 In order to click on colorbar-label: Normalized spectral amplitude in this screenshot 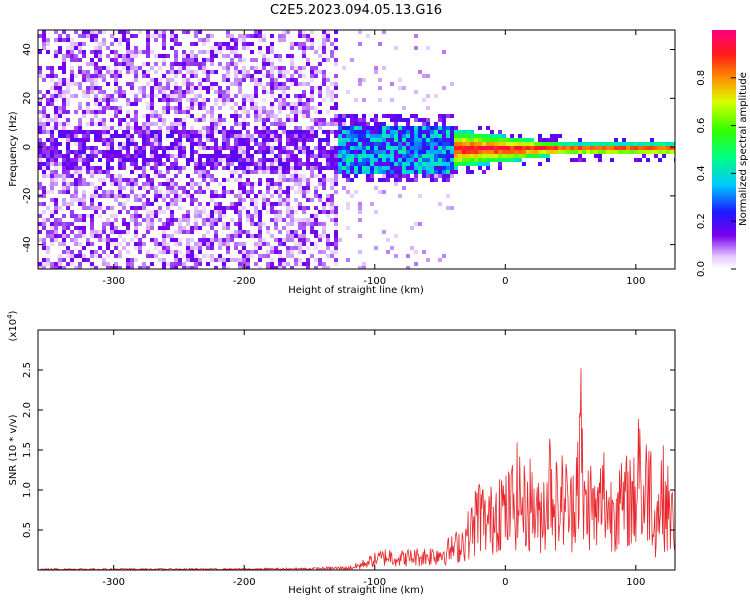, I will do `click(743, 149)`.